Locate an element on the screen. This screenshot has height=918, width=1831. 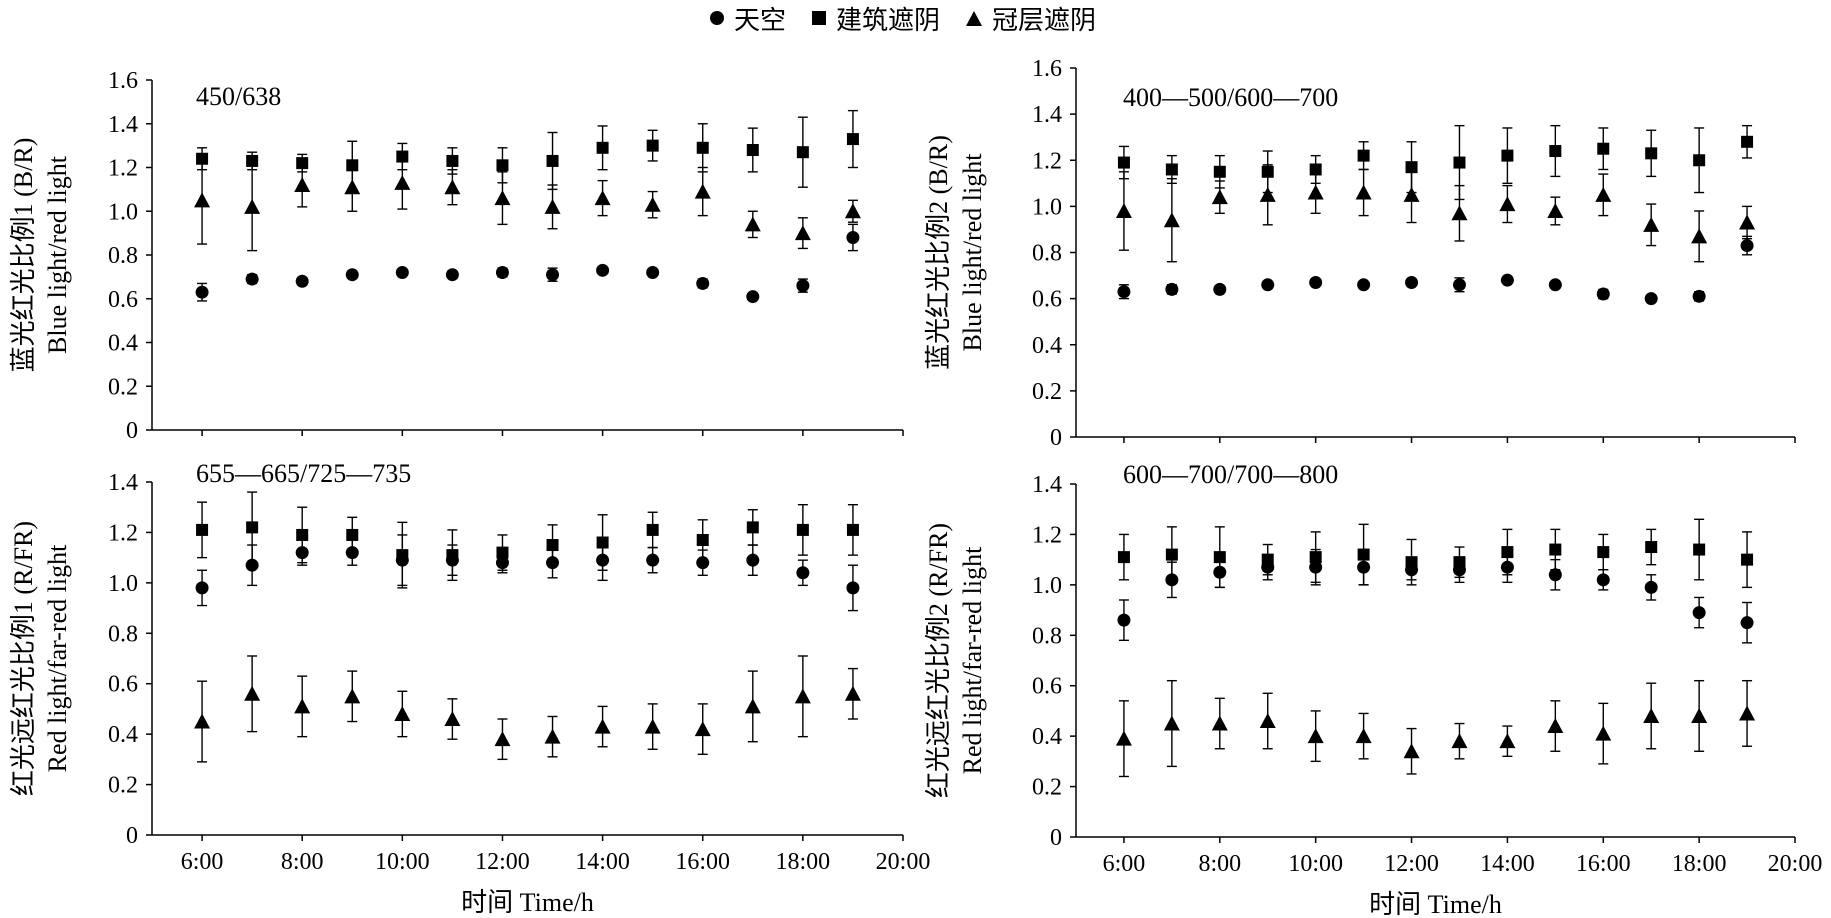
circle-marker-icon is located at coordinates (717, 18).